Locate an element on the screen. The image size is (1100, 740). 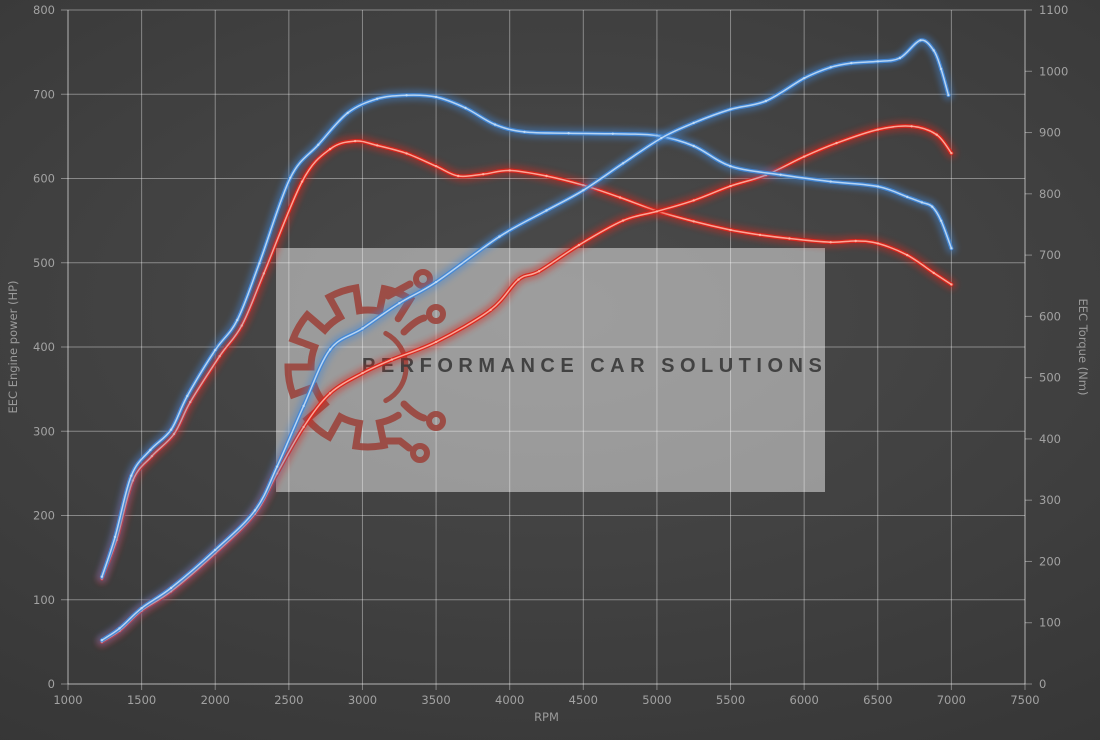
svg-text: 4000 is located at coordinates (509, 700).